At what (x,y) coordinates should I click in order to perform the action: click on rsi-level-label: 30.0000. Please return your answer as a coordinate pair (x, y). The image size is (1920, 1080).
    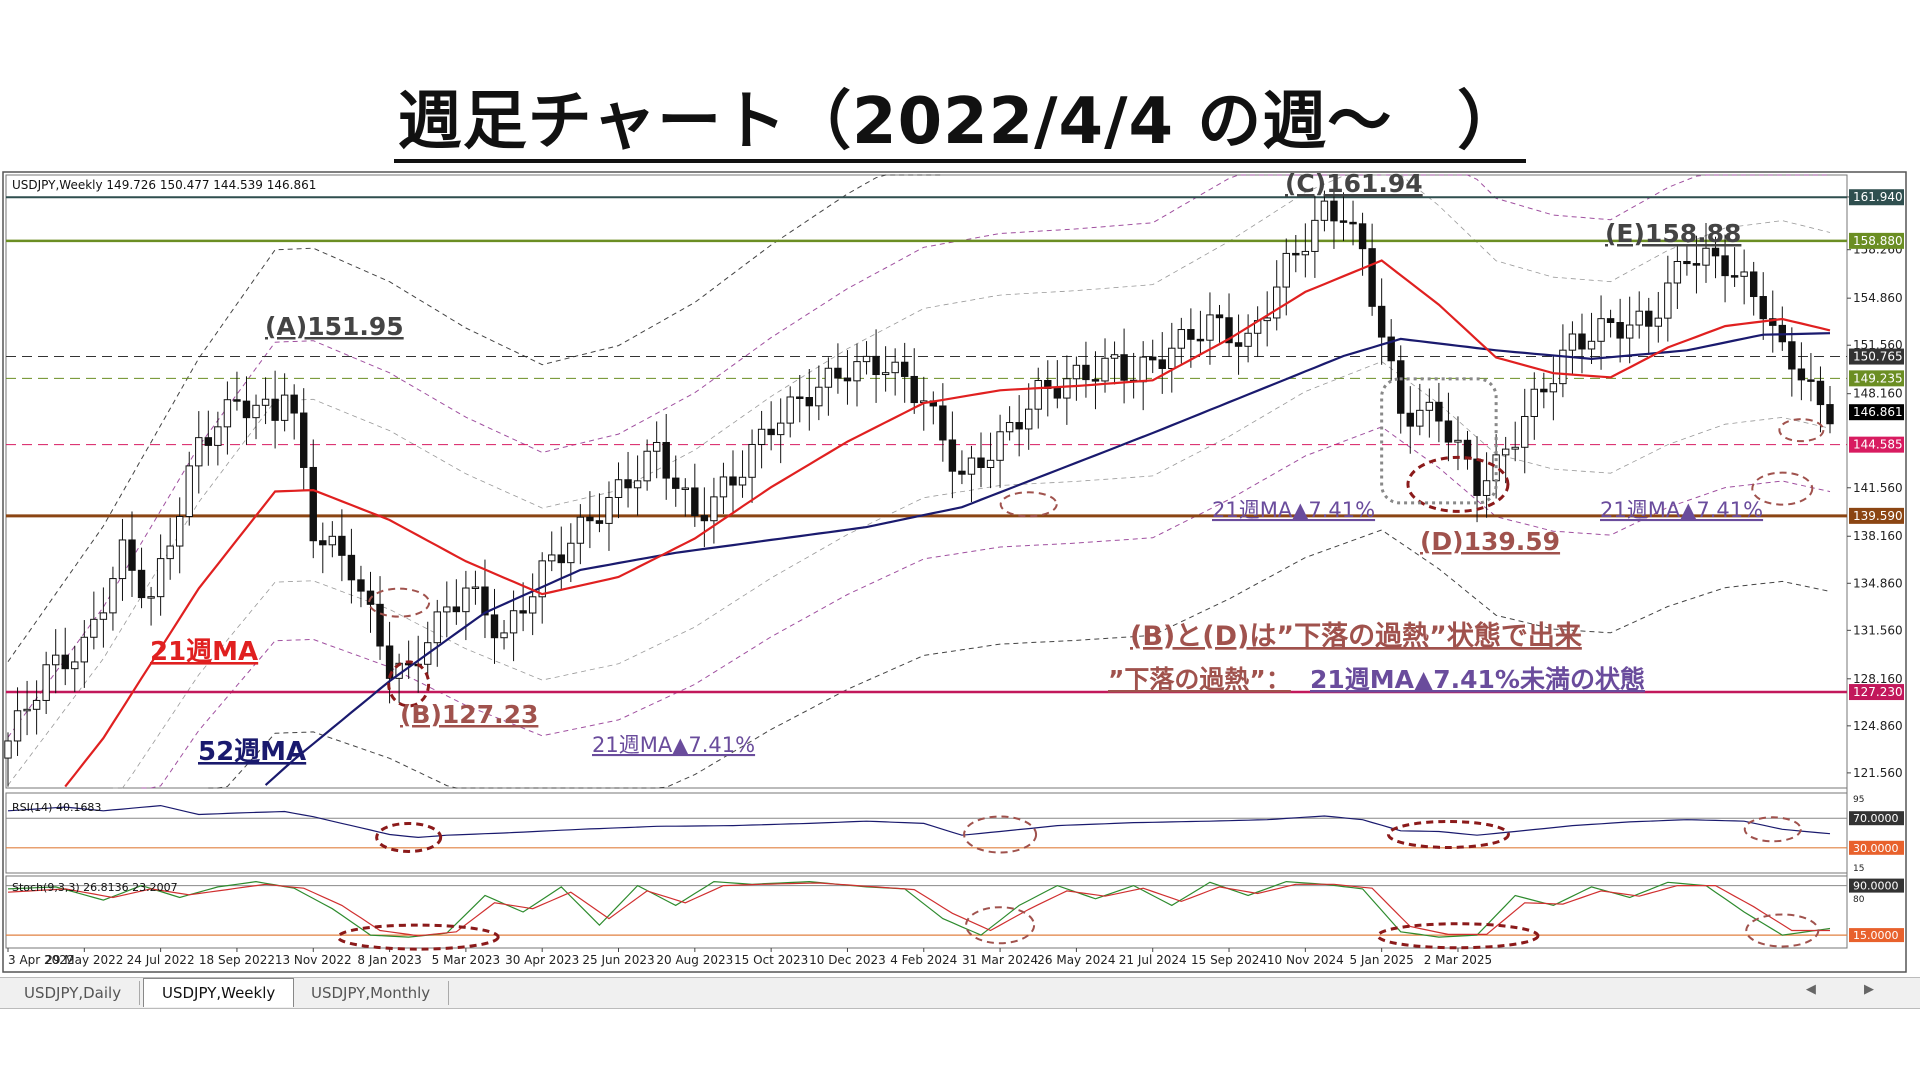
    Looking at the image, I should click on (1876, 848).